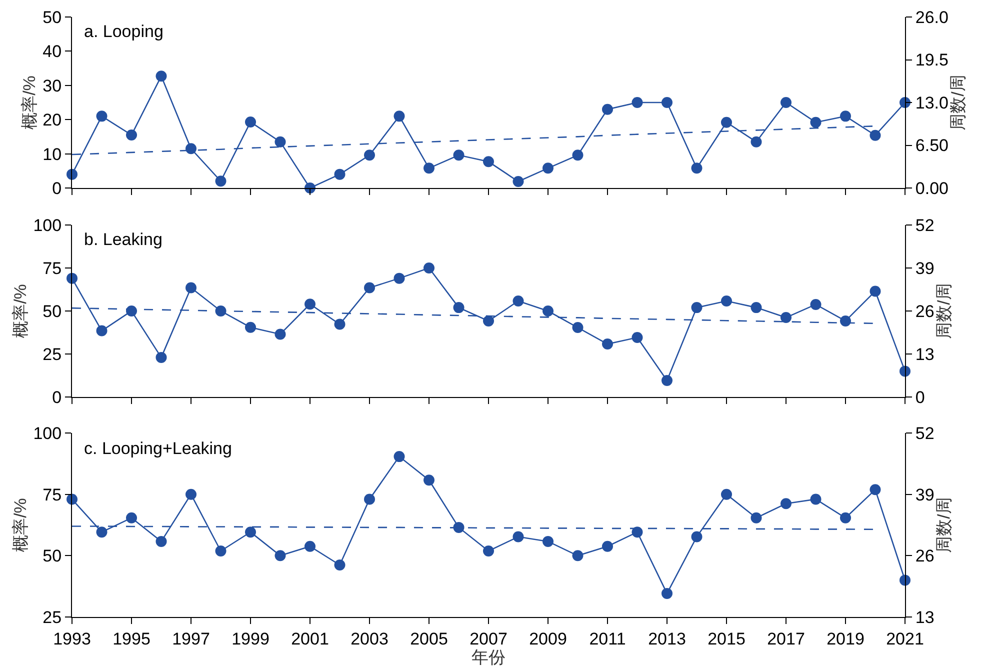 Image resolution: width=984 pixels, height=667 pixels. What do you see at coordinates (251, 638) in the screenshot?
I see `x-tick-label: 1999` at bounding box center [251, 638].